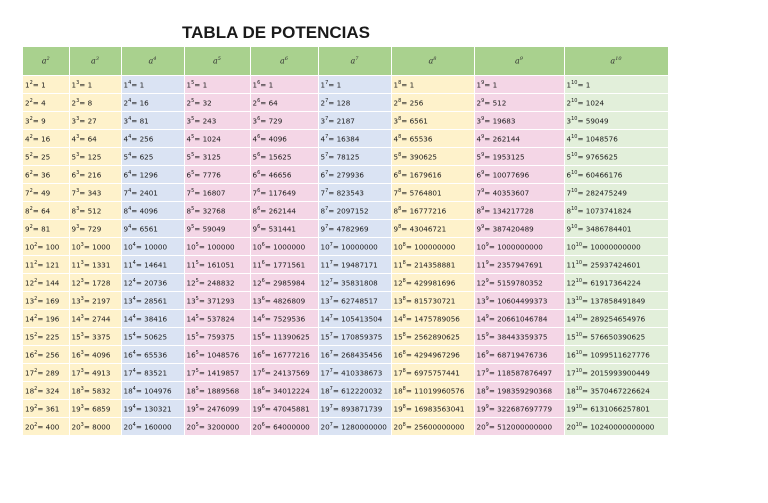 The width and height of the screenshot is (768, 503). What do you see at coordinates (616, 192) in the screenshot?
I see `power-cell: 710= 282475249` at bounding box center [616, 192].